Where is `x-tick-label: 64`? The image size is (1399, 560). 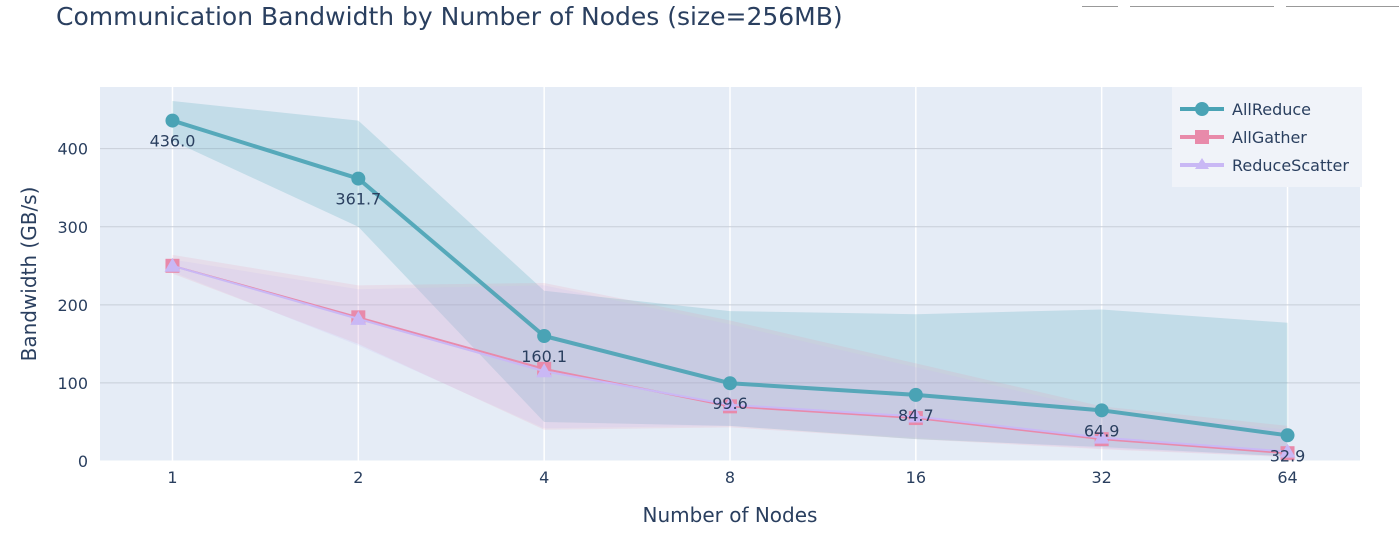
x-tick-label: 64 is located at coordinates (1287, 477).